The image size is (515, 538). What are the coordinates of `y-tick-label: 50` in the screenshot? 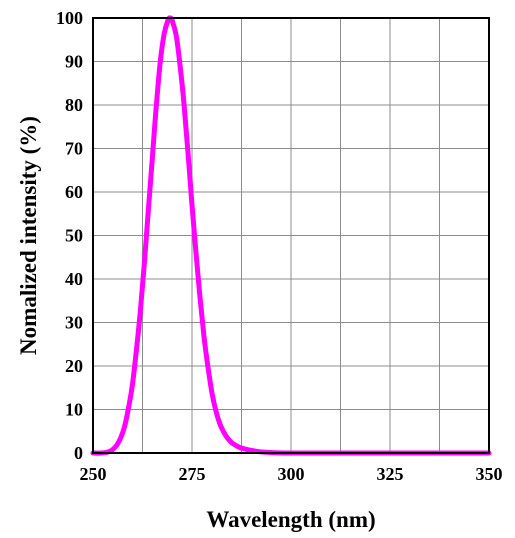 It's located at (74, 236).